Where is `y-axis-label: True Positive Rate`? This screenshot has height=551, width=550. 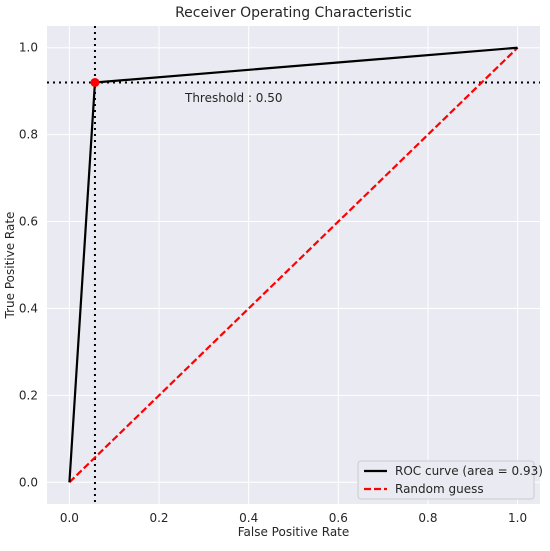 y-axis-label: True Positive Rate is located at coordinates (10, 266).